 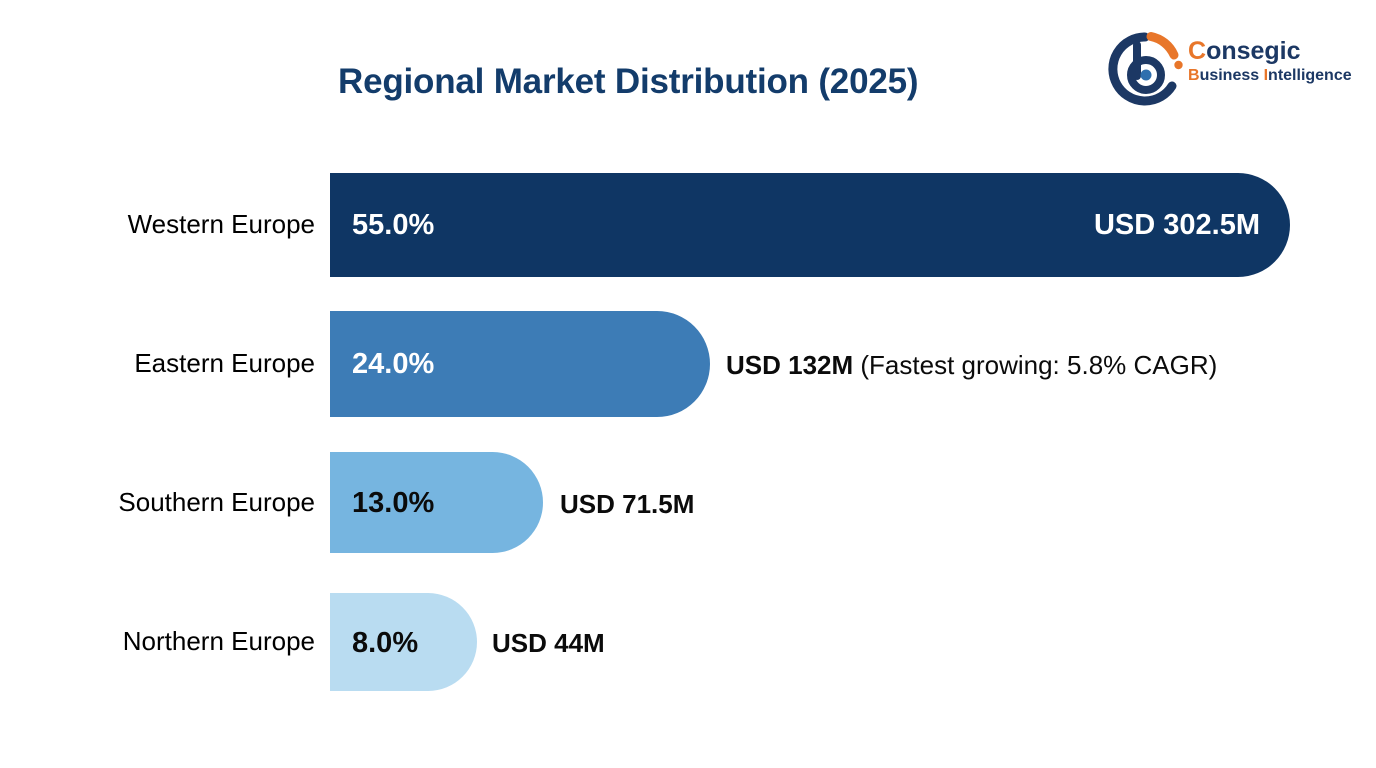 What do you see at coordinates (520, 364) in the screenshot?
I see `bar-eastern-europe: 24.0%` at bounding box center [520, 364].